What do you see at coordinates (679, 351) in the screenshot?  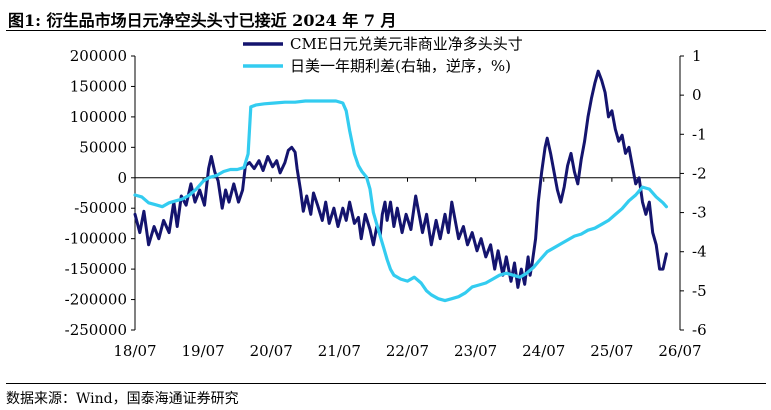 I see `x-tick-label: 26/07` at bounding box center [679, 351].